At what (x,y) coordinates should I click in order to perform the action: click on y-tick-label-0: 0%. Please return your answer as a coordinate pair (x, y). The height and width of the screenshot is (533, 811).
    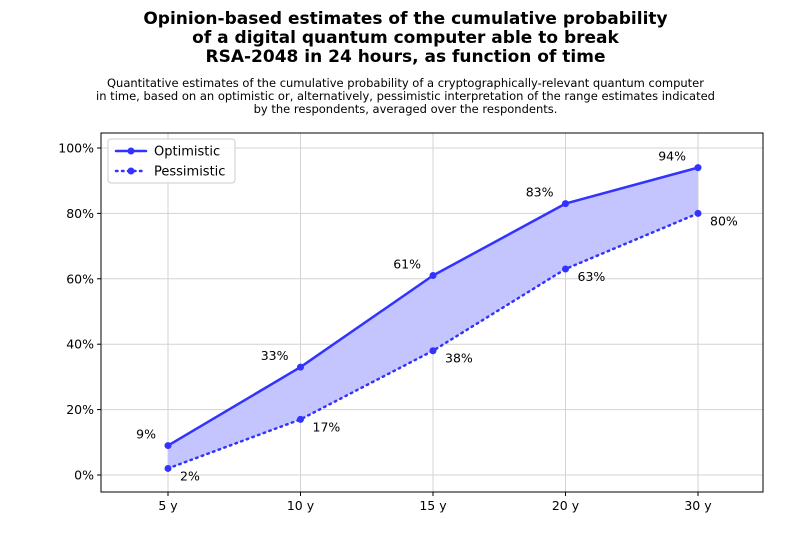
    Looking at the image, I should click on (84, 475).